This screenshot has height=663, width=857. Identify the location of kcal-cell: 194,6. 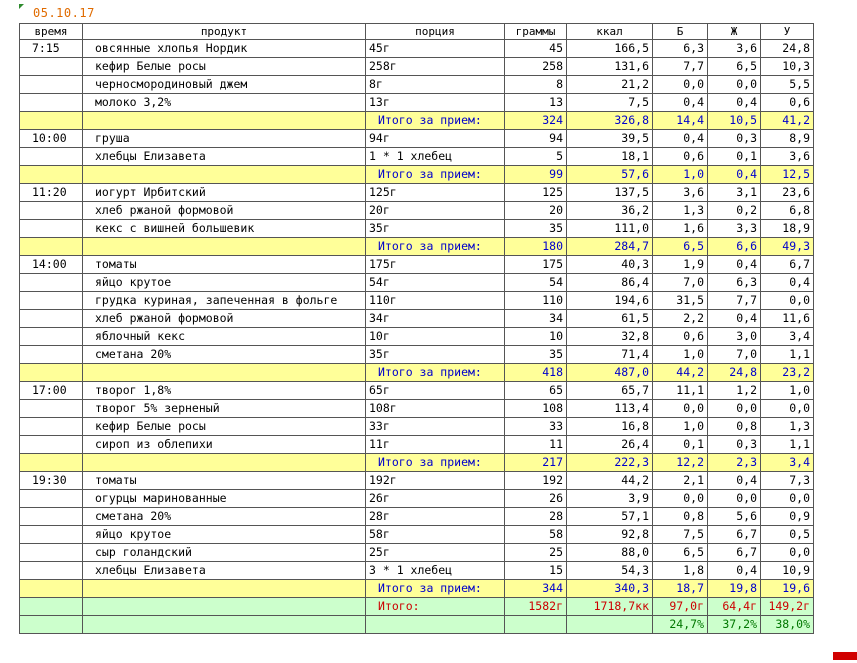
(609, 300).